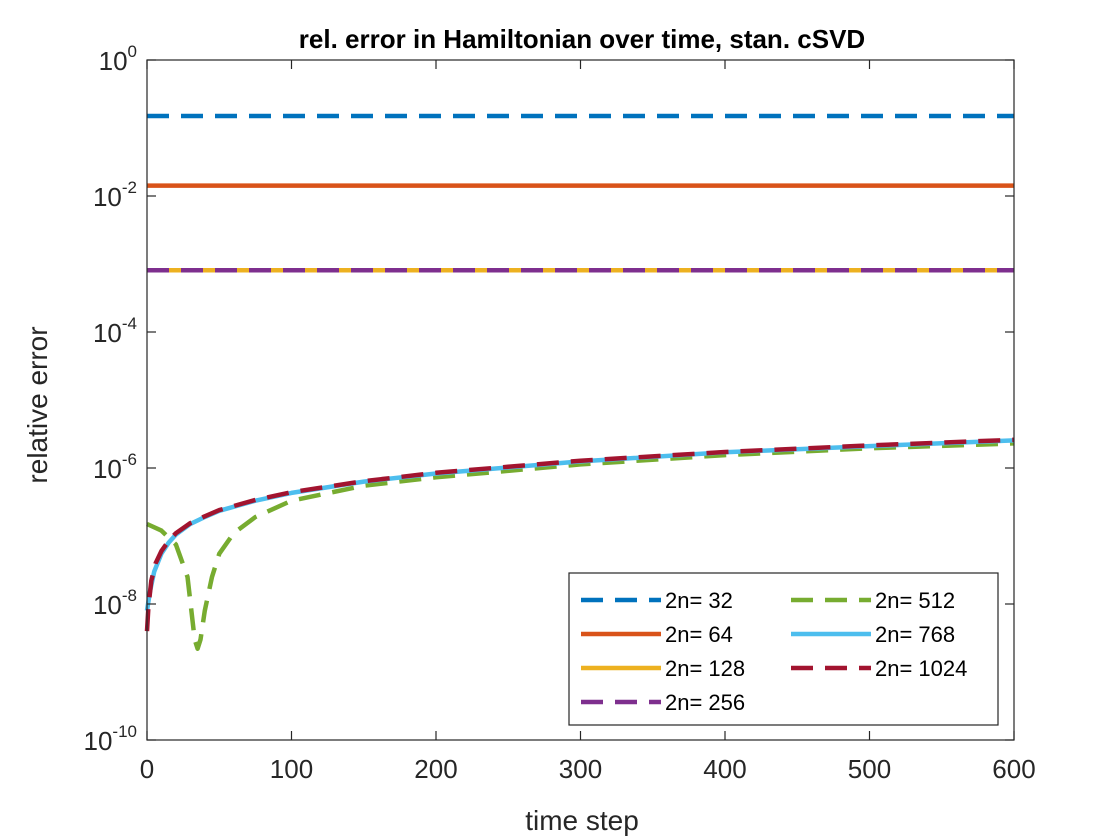 The height and width of the screenshot is (840, 1120). Describe the element at coordinates (869, 769) in the screenshot. I see `x-tick-label: 500` at that location.